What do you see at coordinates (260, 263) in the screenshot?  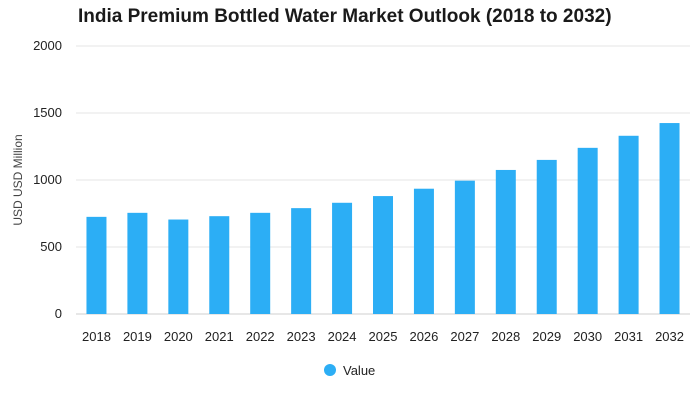 I see `bar-2022` at bounding box center [260, 263].